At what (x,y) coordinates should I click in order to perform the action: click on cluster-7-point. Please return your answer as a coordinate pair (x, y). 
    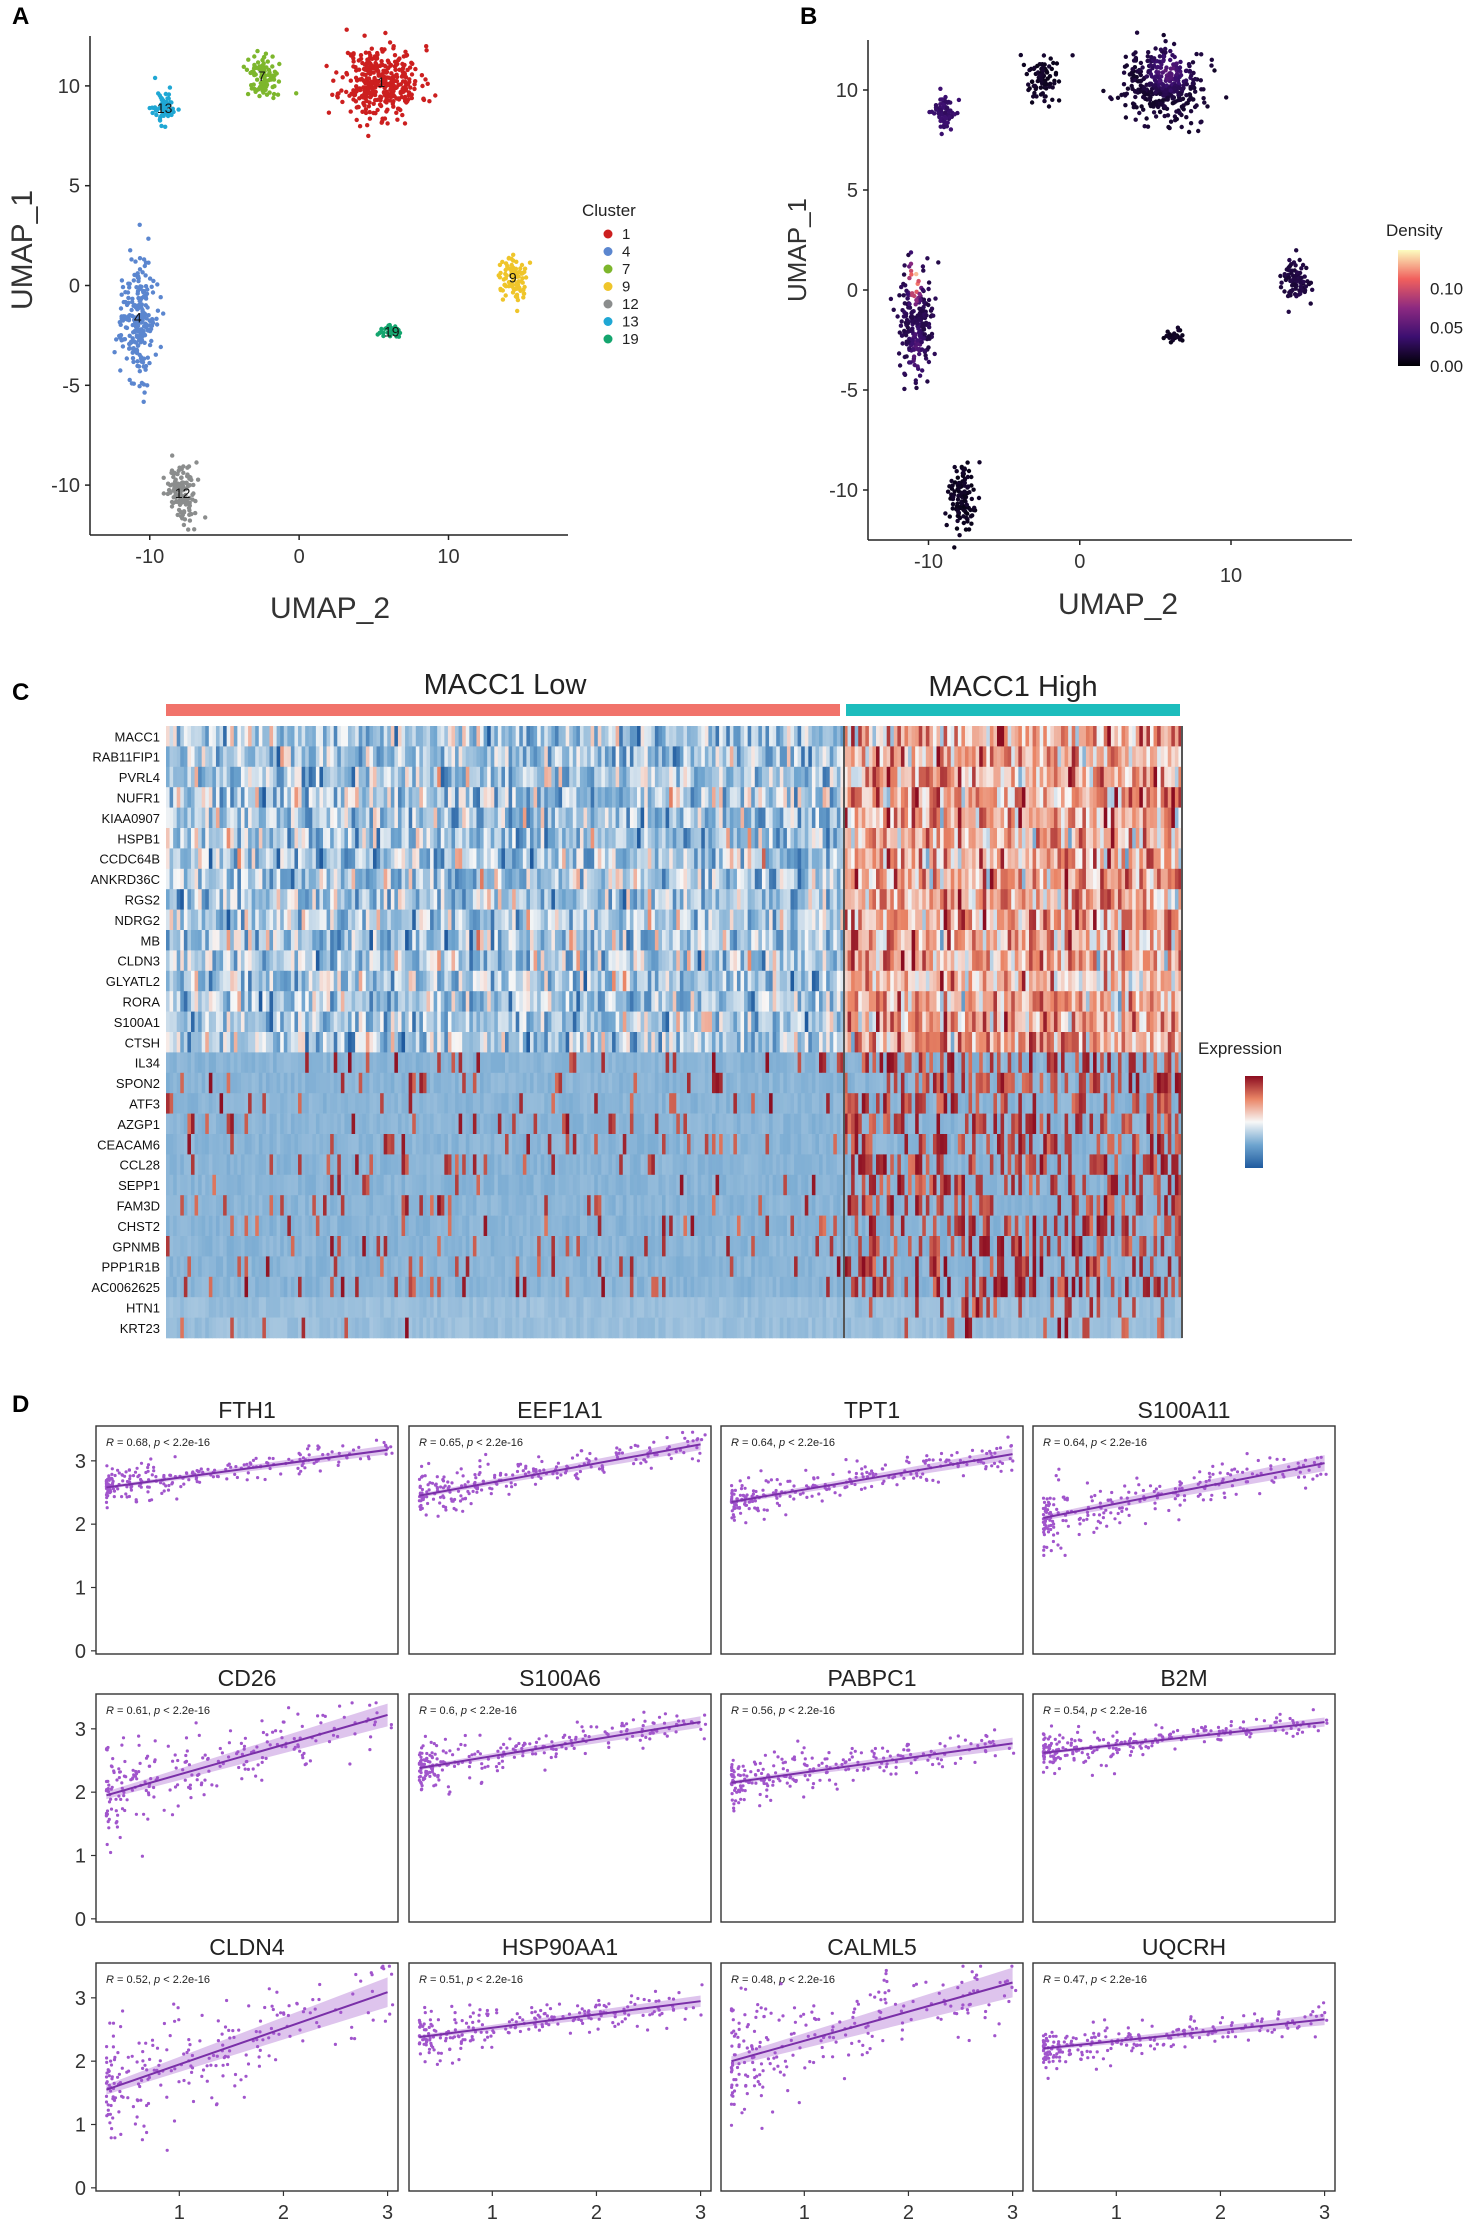
    Looking at the image, I should click on (272, 66).